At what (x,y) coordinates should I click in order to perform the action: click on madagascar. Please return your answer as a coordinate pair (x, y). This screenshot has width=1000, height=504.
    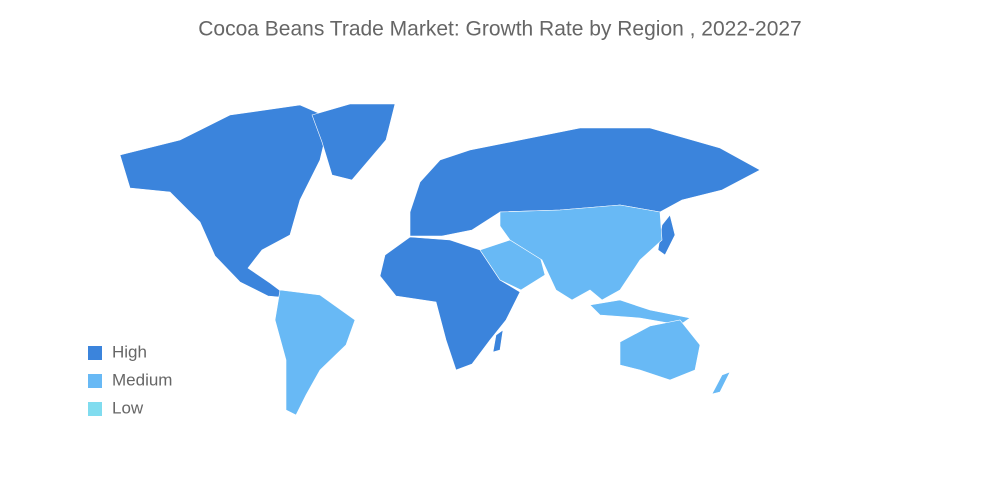
    Looking at the image, I should click on (498, 341).